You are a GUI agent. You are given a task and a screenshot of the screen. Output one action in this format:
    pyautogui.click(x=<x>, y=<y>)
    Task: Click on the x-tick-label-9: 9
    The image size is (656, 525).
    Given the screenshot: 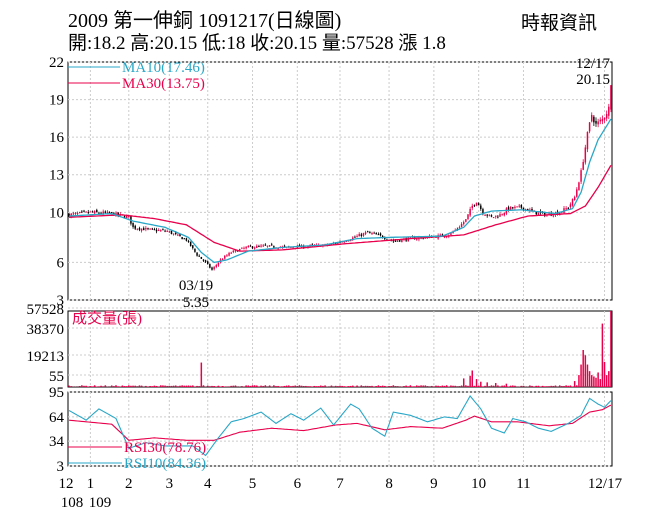 What is the action you would take?
    pyautogui.click(x=434, y=484)
    